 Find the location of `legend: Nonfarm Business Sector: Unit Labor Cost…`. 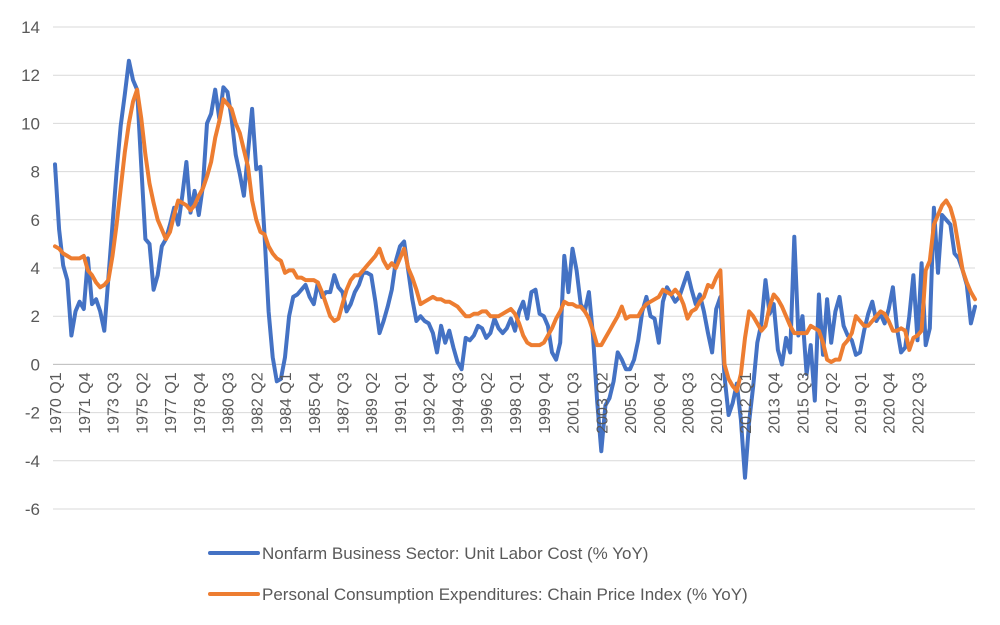

legend: Nonfarm Business Sector: Unit Labor Cost… is located at coordinates (478, 574).